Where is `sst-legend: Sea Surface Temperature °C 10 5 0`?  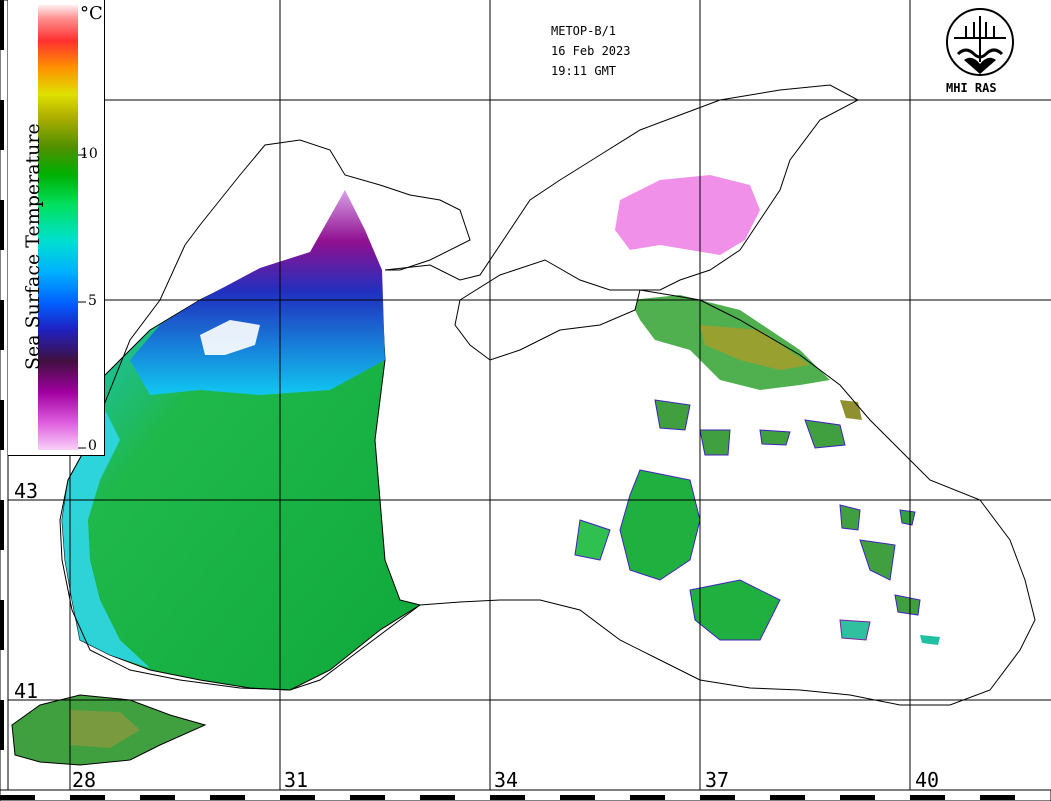 sst-legend: Sea Surface Temperature °C 10 5 0 is located at coordinates (56, 228).